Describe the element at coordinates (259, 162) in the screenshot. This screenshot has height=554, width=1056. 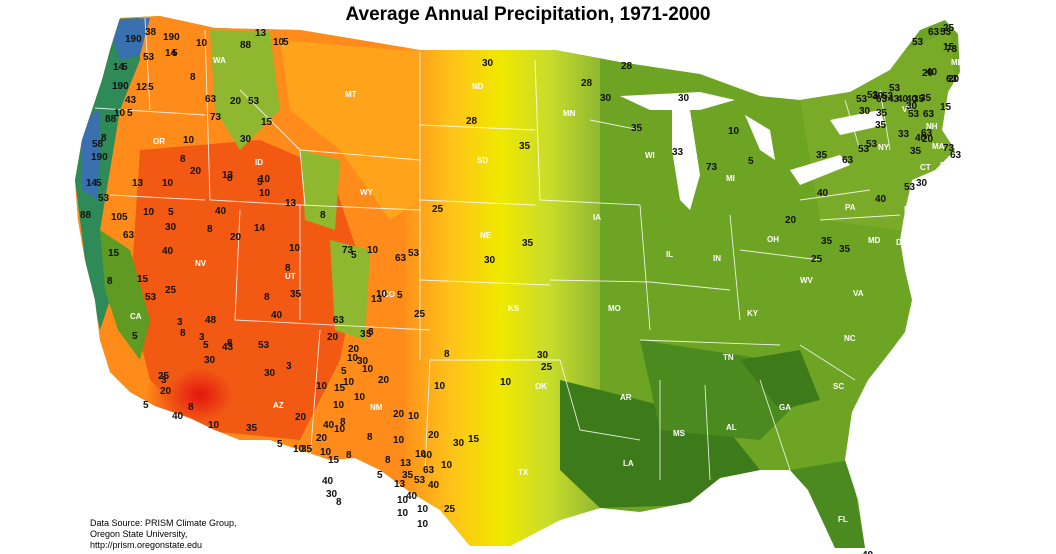
I see `state-label-id: ID` at that location.